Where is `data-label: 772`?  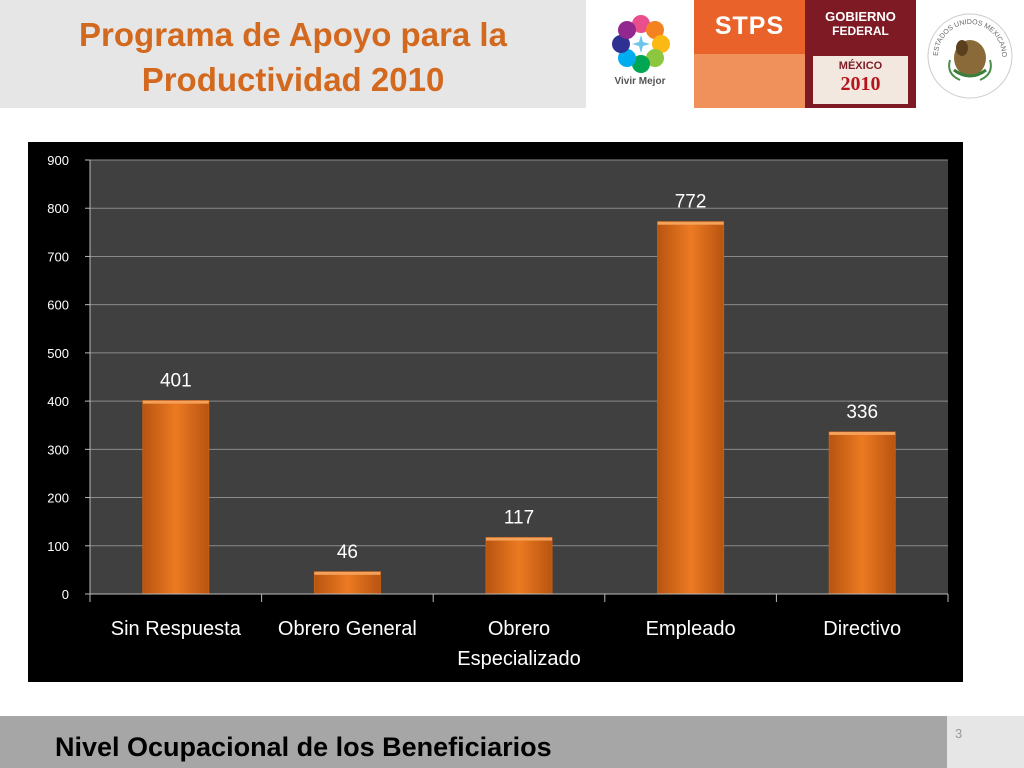 data-label: 772 is located at coordinates (691, 202).